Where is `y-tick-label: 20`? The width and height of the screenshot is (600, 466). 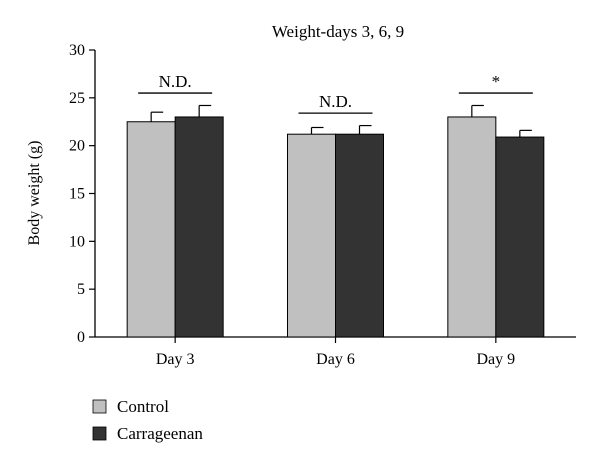
y-tick-label: 20 is located at coordinates (77, 146).